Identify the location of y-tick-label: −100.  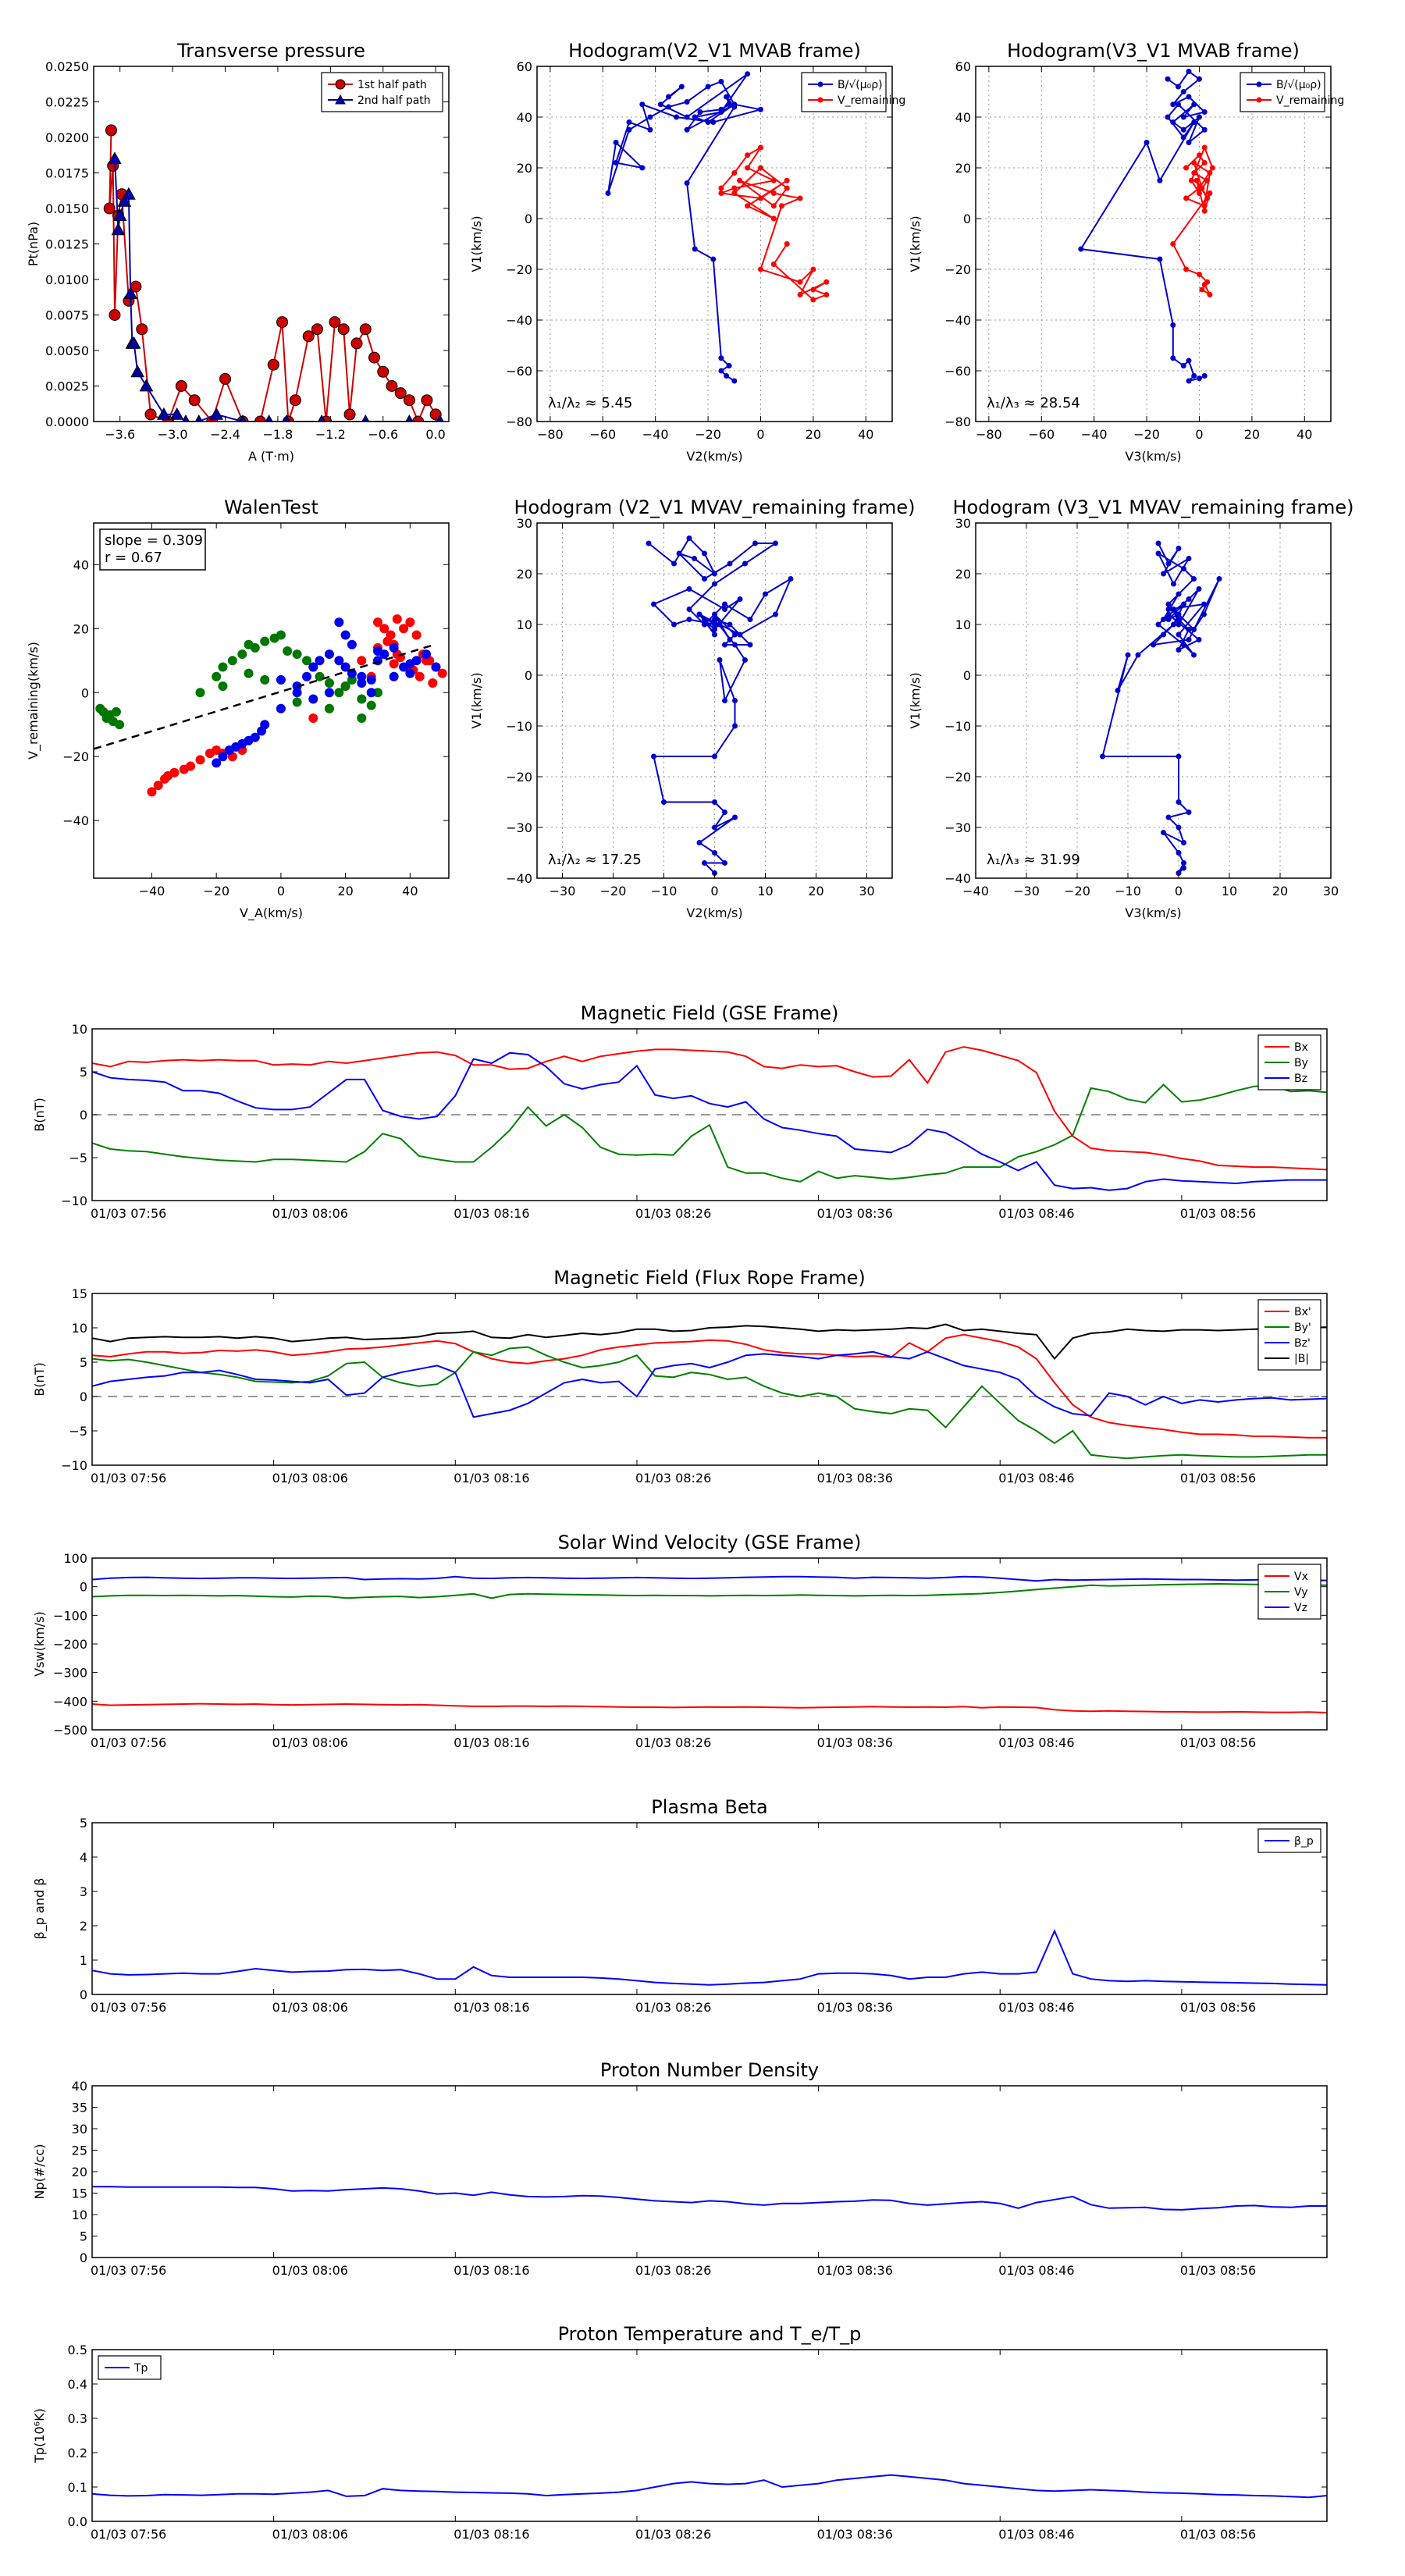
(70, 1616).